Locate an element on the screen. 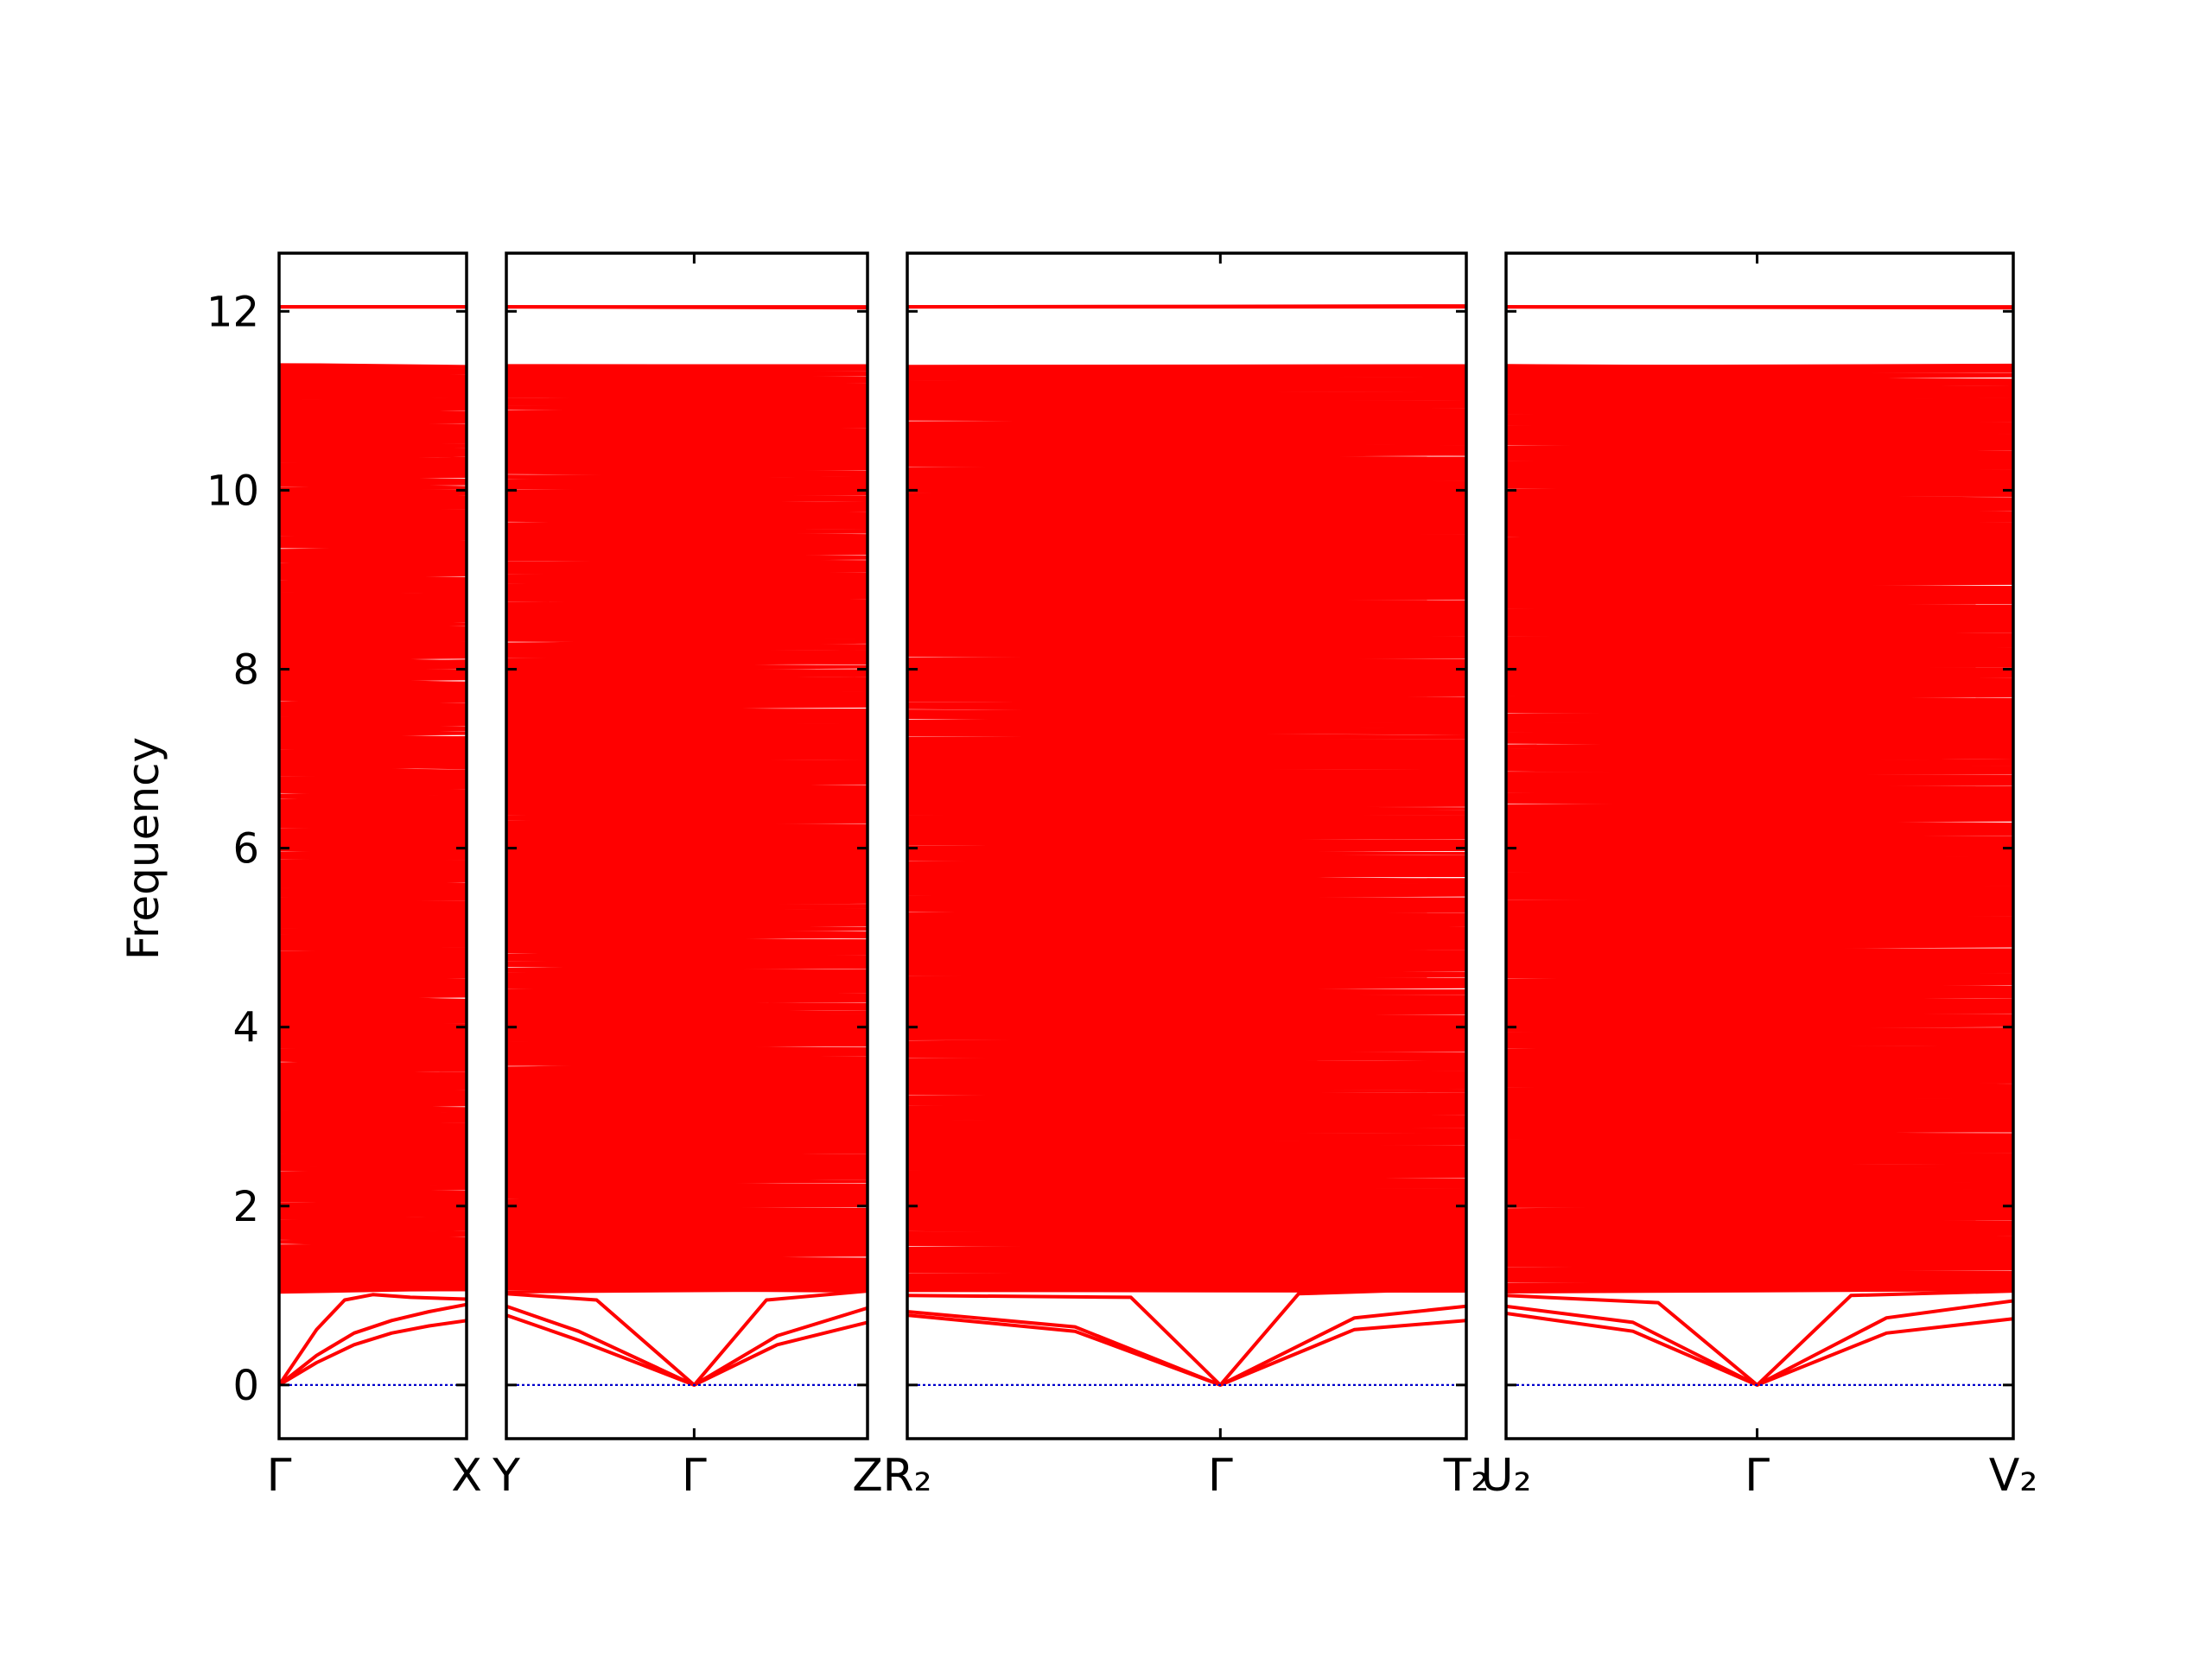 The height and width of the screenshot is (1659, 2212). panel-frame is located at coordinates (687, 845).